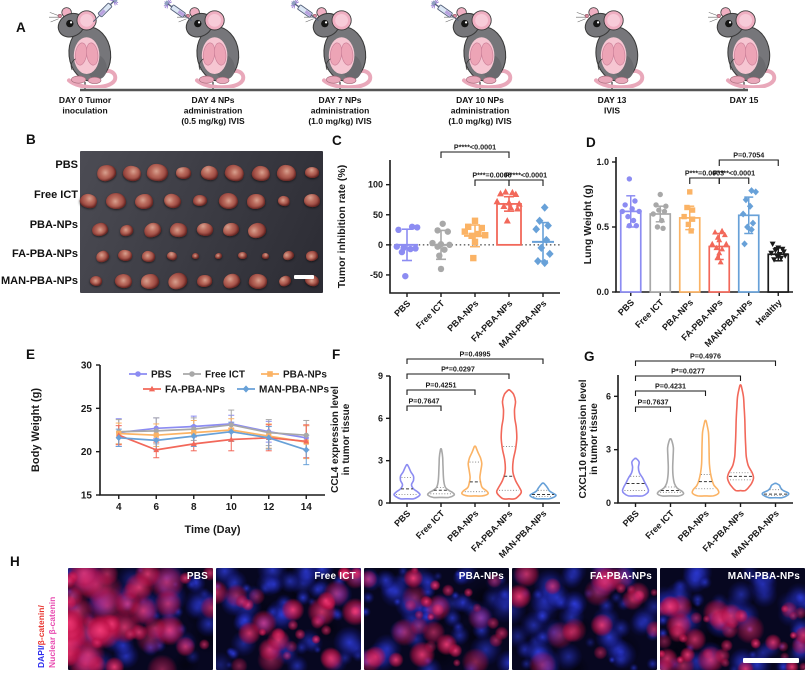 Image resolution: width=807 pixels, height=673 pixels. I want to click on p-value-label: P***=0.0006, so click(491, 175).